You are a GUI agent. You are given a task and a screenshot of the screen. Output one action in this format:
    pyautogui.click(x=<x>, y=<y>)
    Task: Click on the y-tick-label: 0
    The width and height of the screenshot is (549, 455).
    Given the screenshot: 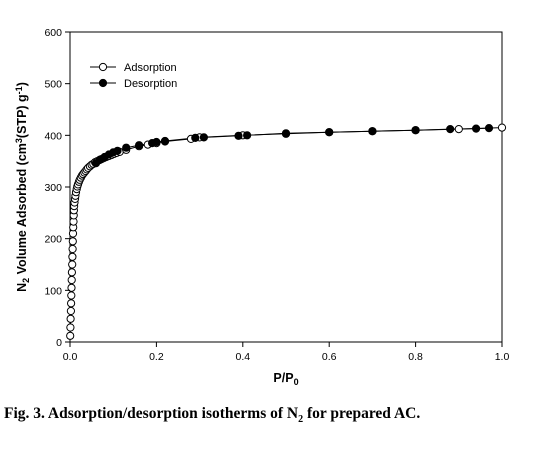 What is the action you would take?
    pyautogui.click(x=59, y=343)
    